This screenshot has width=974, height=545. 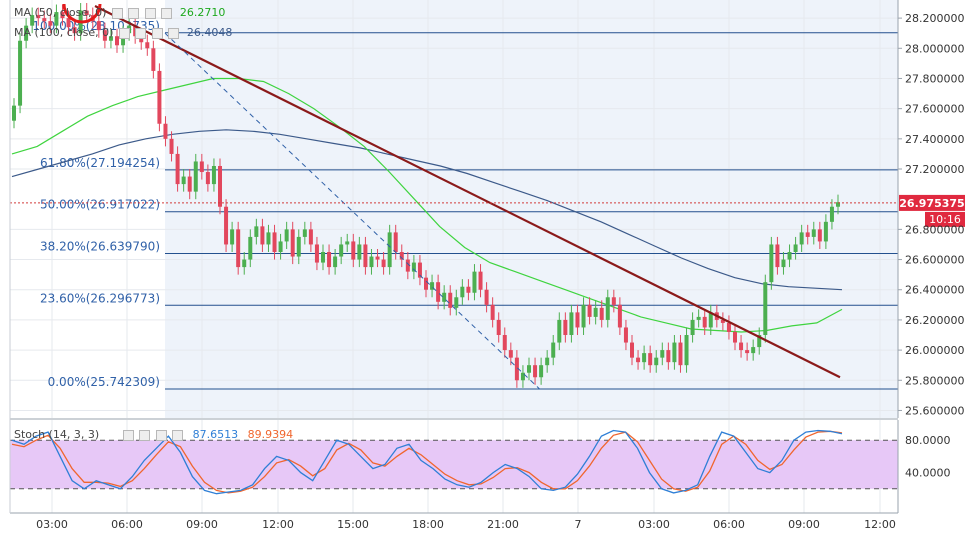 I want to click on fib-label: 50.00%(26.917022), so click(x=100, y=205).